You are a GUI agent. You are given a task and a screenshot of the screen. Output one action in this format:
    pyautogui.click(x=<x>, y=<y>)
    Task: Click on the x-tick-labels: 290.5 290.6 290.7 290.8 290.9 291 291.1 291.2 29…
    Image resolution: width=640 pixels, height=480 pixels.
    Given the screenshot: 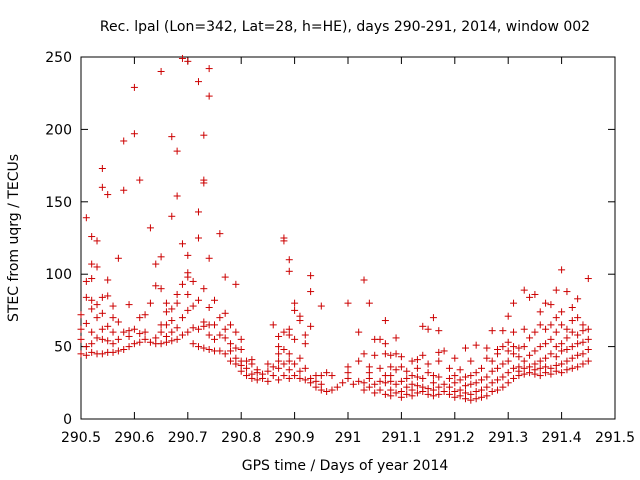 What is the action you would take?
    pyautogui.click(x=348, y=438)
    